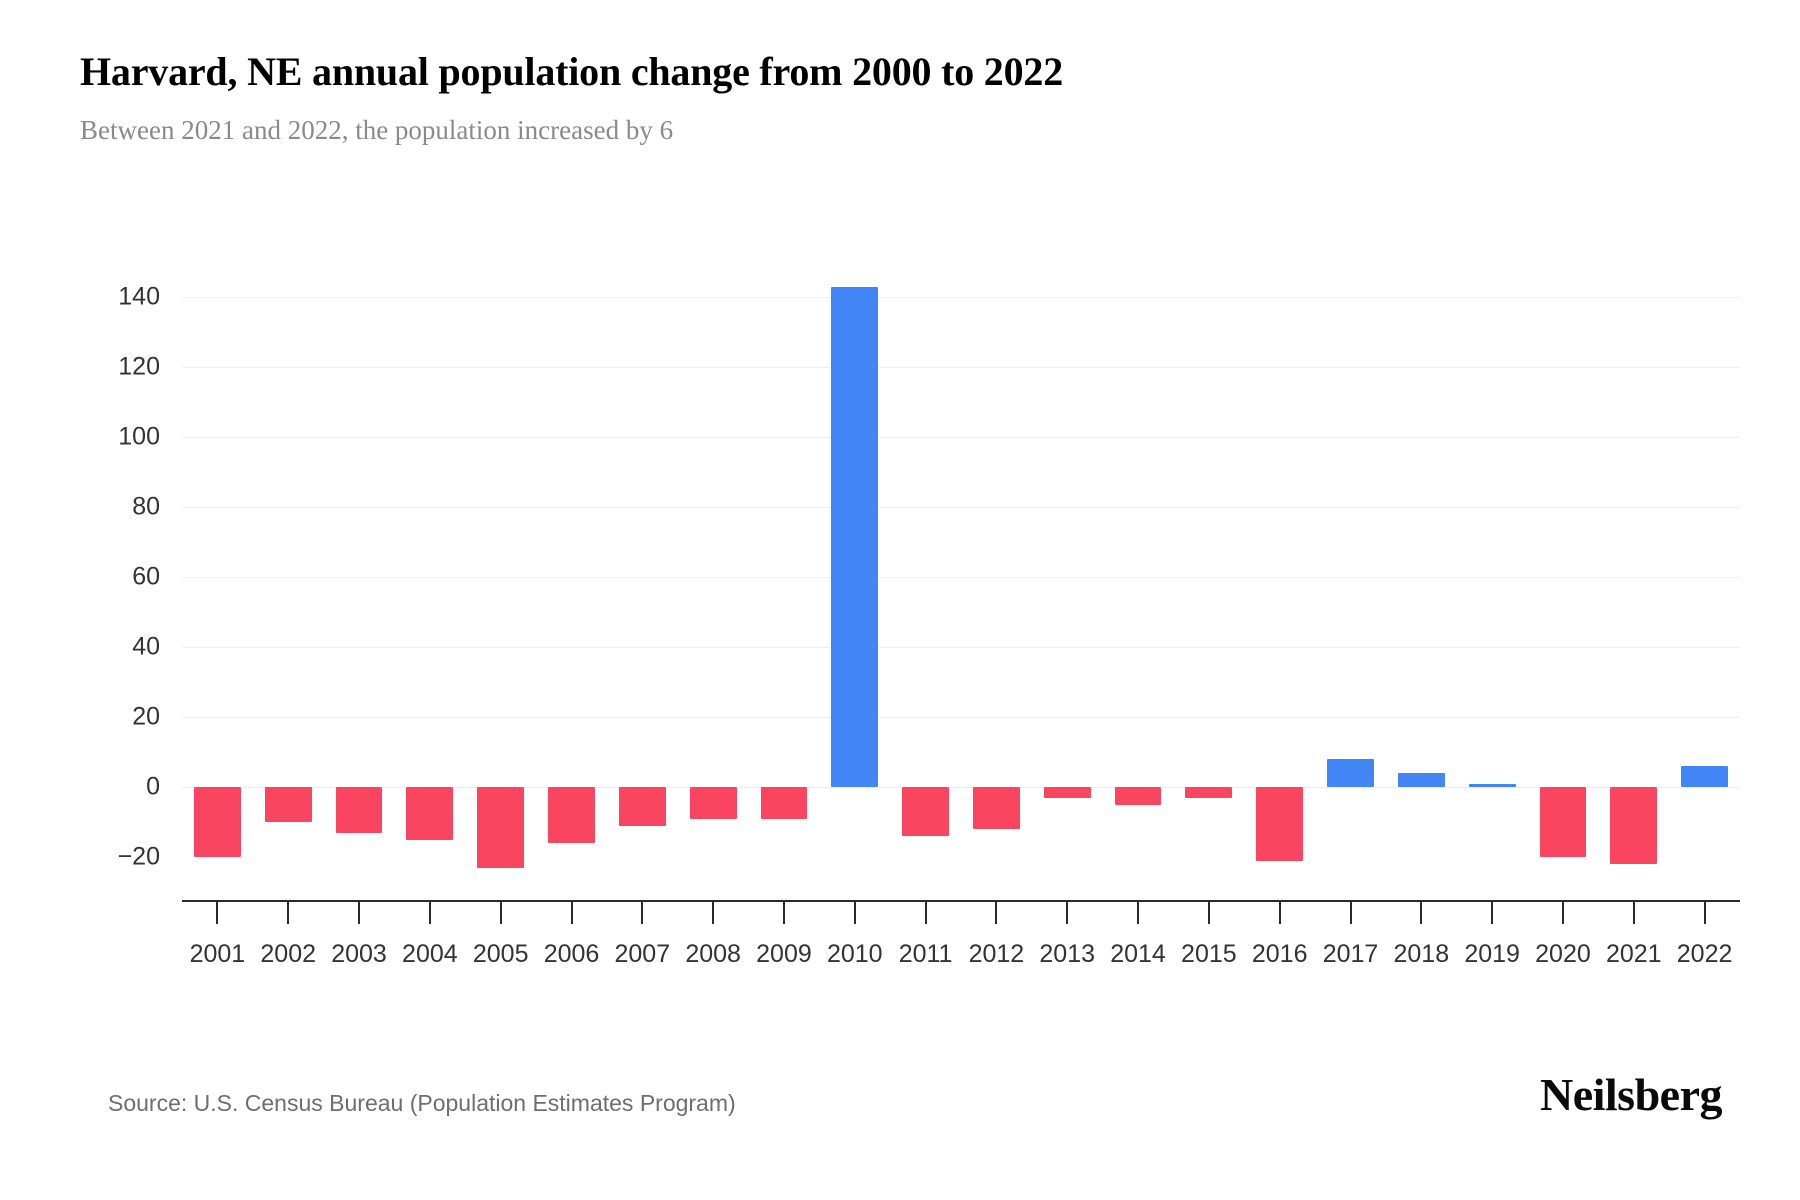 This screenshot has height=1200, width=1800. What do you see at coordinates (139, 296) in the screenshot?
I see `y-axis-tick-label: 140` at bounding box center [139, 296].